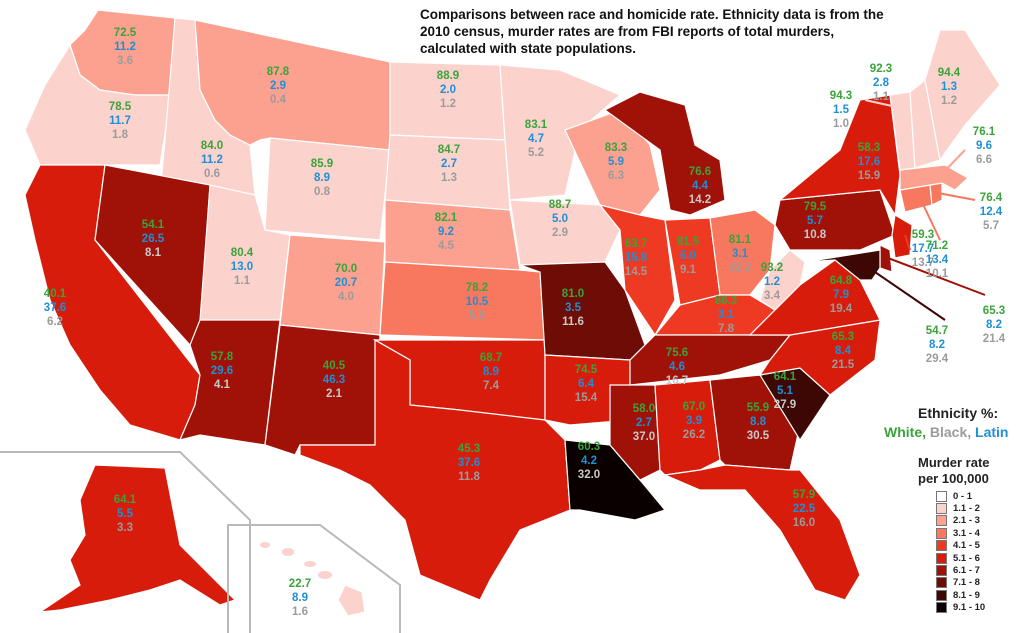 The image size is (1024, 633). I want to click on state-label-ri: 76.4 12.4 5.7, so click(991, 212).